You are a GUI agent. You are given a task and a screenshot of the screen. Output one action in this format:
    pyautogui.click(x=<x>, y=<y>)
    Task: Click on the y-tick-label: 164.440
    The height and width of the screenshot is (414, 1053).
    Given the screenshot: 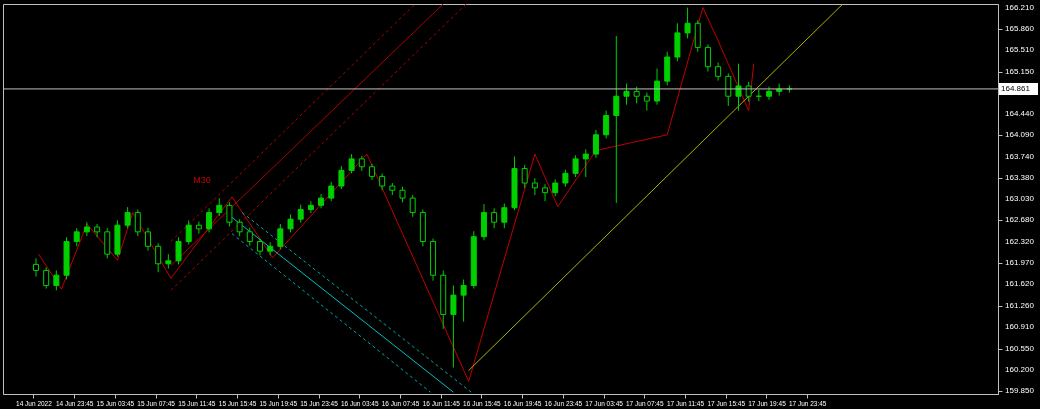 What is the action you would take?
    pyautogui.click(x=1020, y=114)
    